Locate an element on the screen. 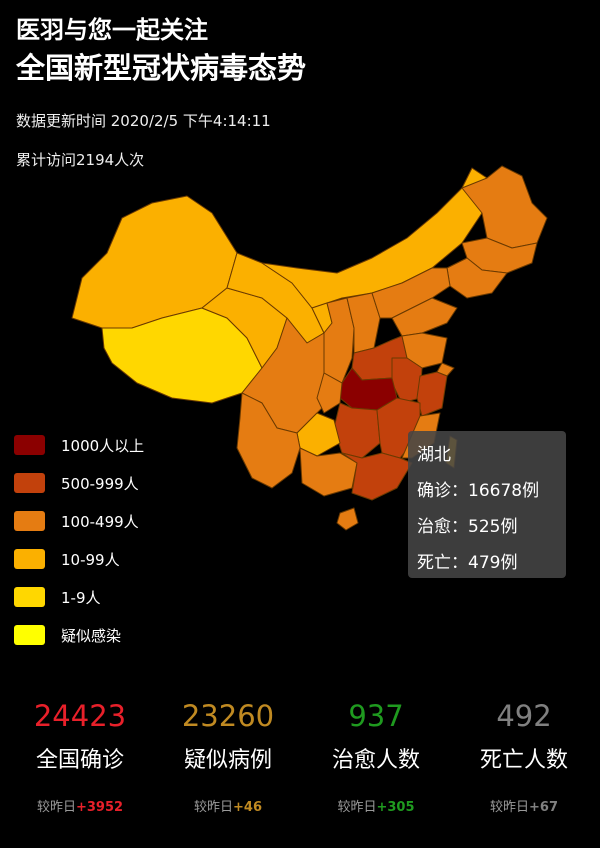 The width and height of the screenshot is (600, 848). stat-delta-value: +3952 is located at coordinates (99, 807).